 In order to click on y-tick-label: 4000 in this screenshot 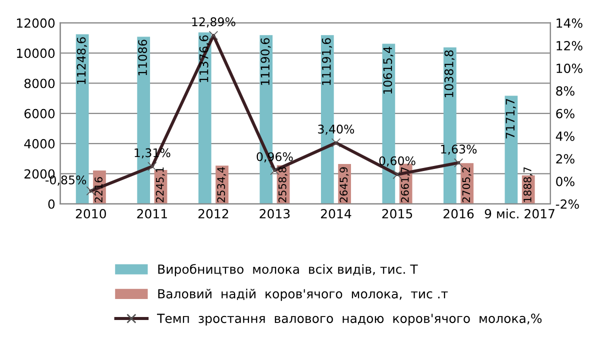, I will do `click(39, 143)`.